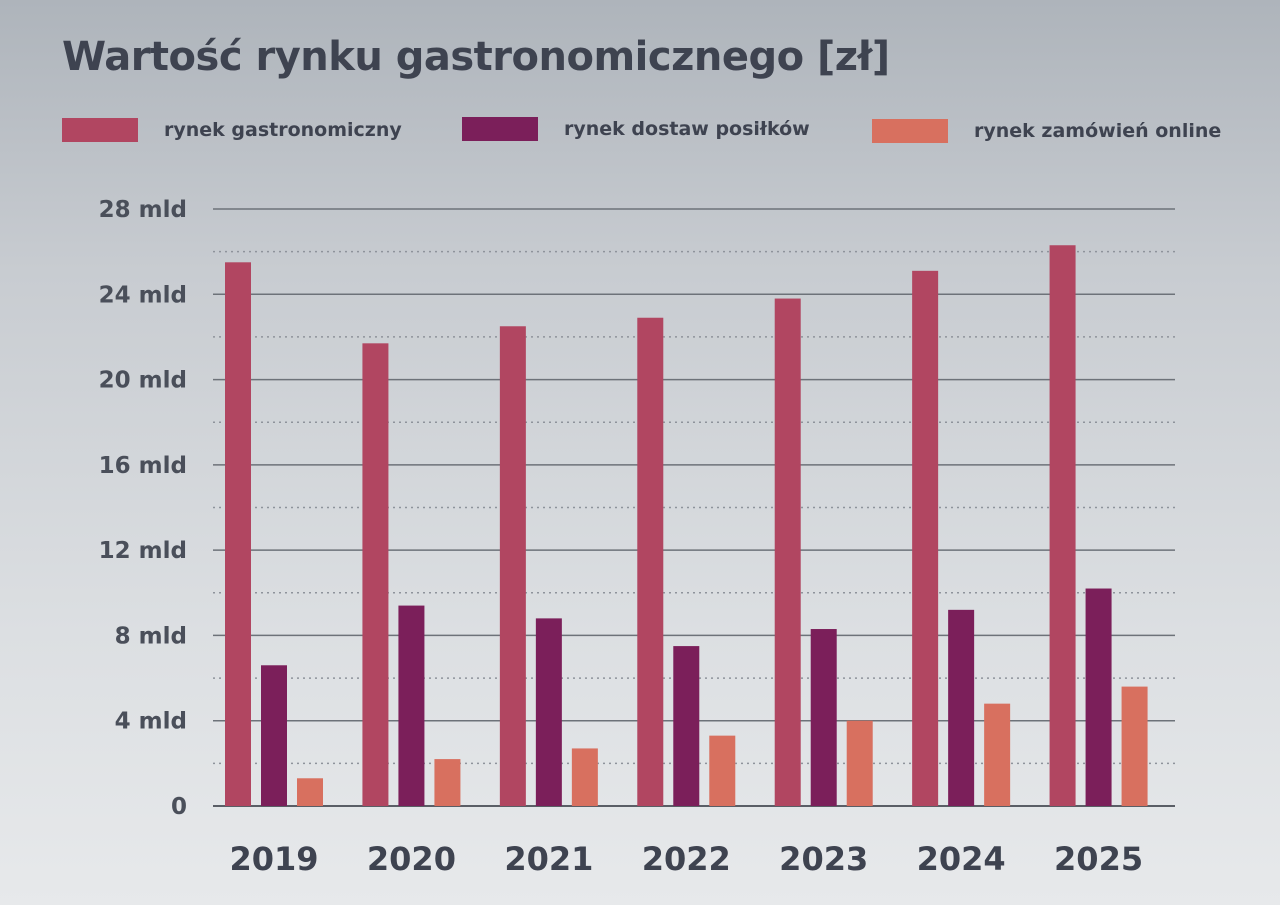  Describe the element at coordinates (1098, 131) in the screenshot. I see `legend-label-online: rynek zamówień online` at that location.